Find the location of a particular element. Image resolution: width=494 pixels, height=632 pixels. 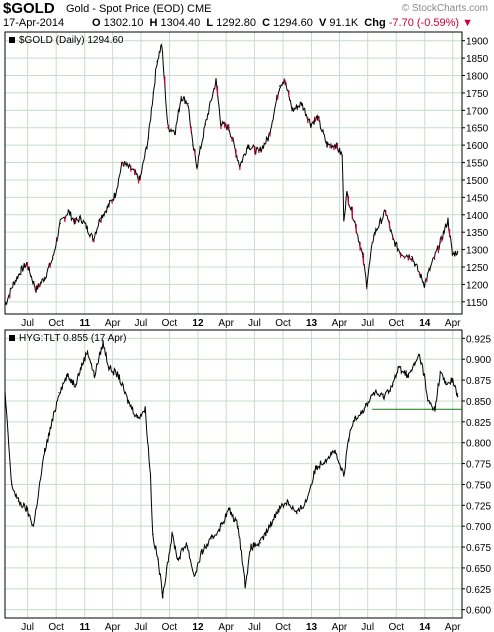

y-tick-label: 1350 is located at coordinates (477, 233).